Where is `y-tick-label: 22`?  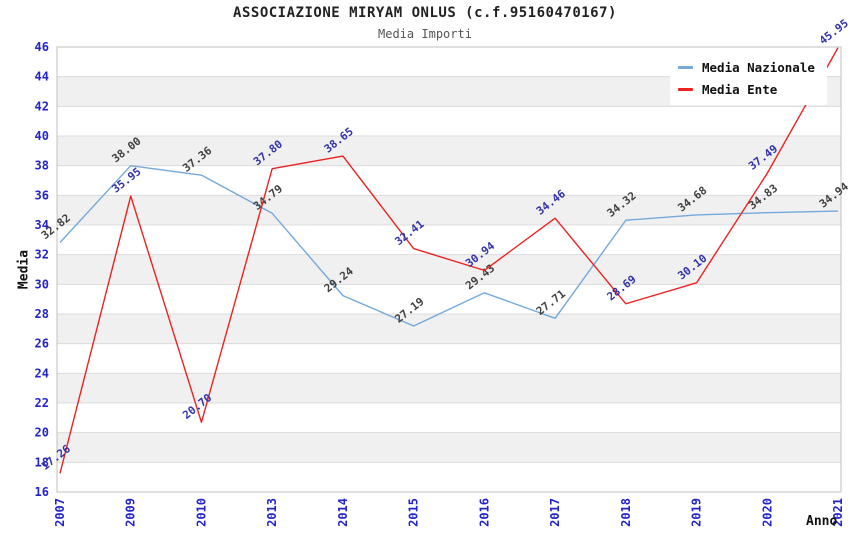
y-tick-label: 22 is located at coordinates (42, 403).